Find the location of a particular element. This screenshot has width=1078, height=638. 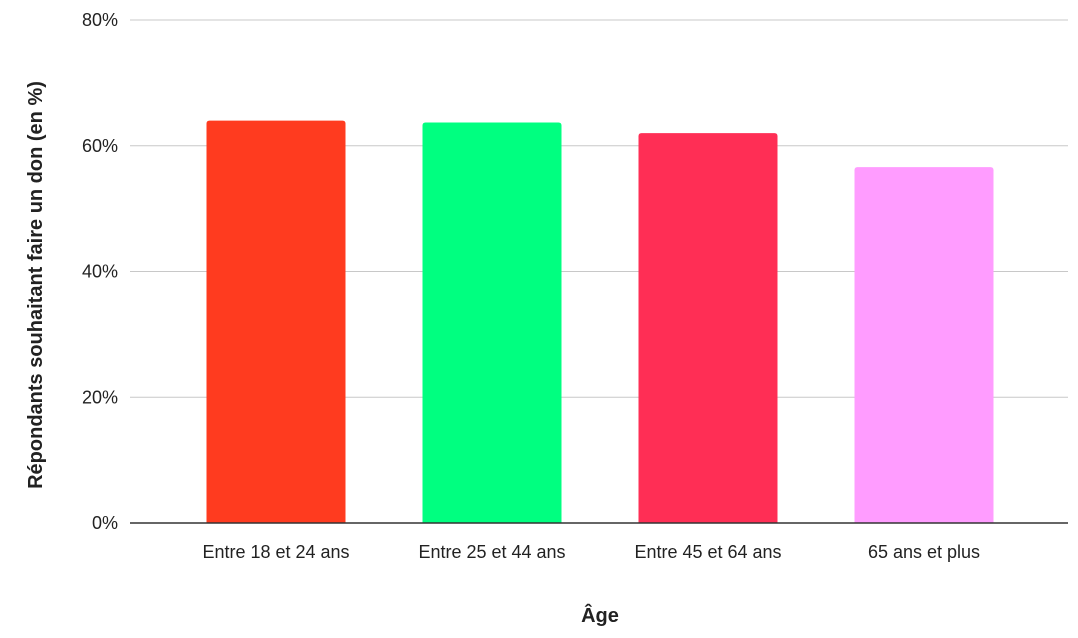

y-tick-label: 60% is located at coordinates (100, 146).